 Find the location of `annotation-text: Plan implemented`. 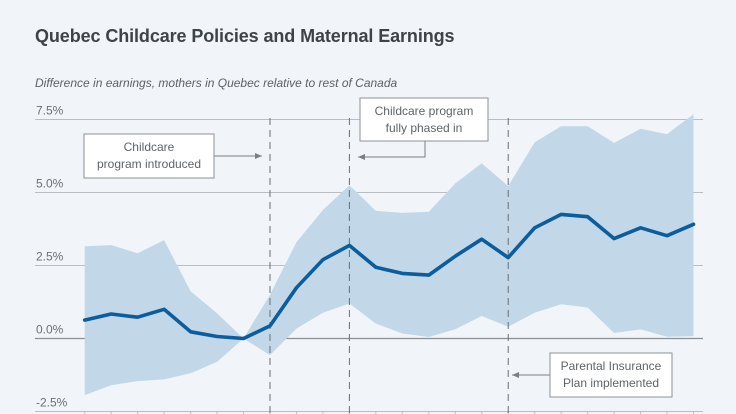

annotation-text: Plan implemented is located at coordinates (611, 383).